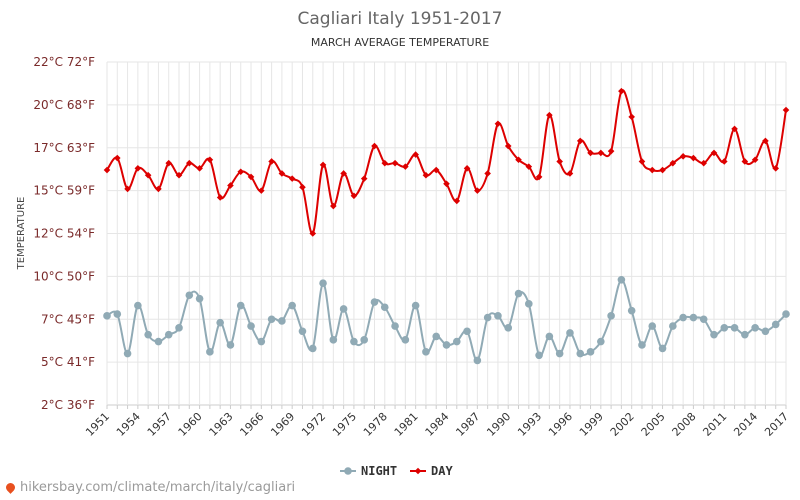 This screenshot has width=800, height=500. I want to click on y-tick-label: 5°C 41°F, so click(68, 362).